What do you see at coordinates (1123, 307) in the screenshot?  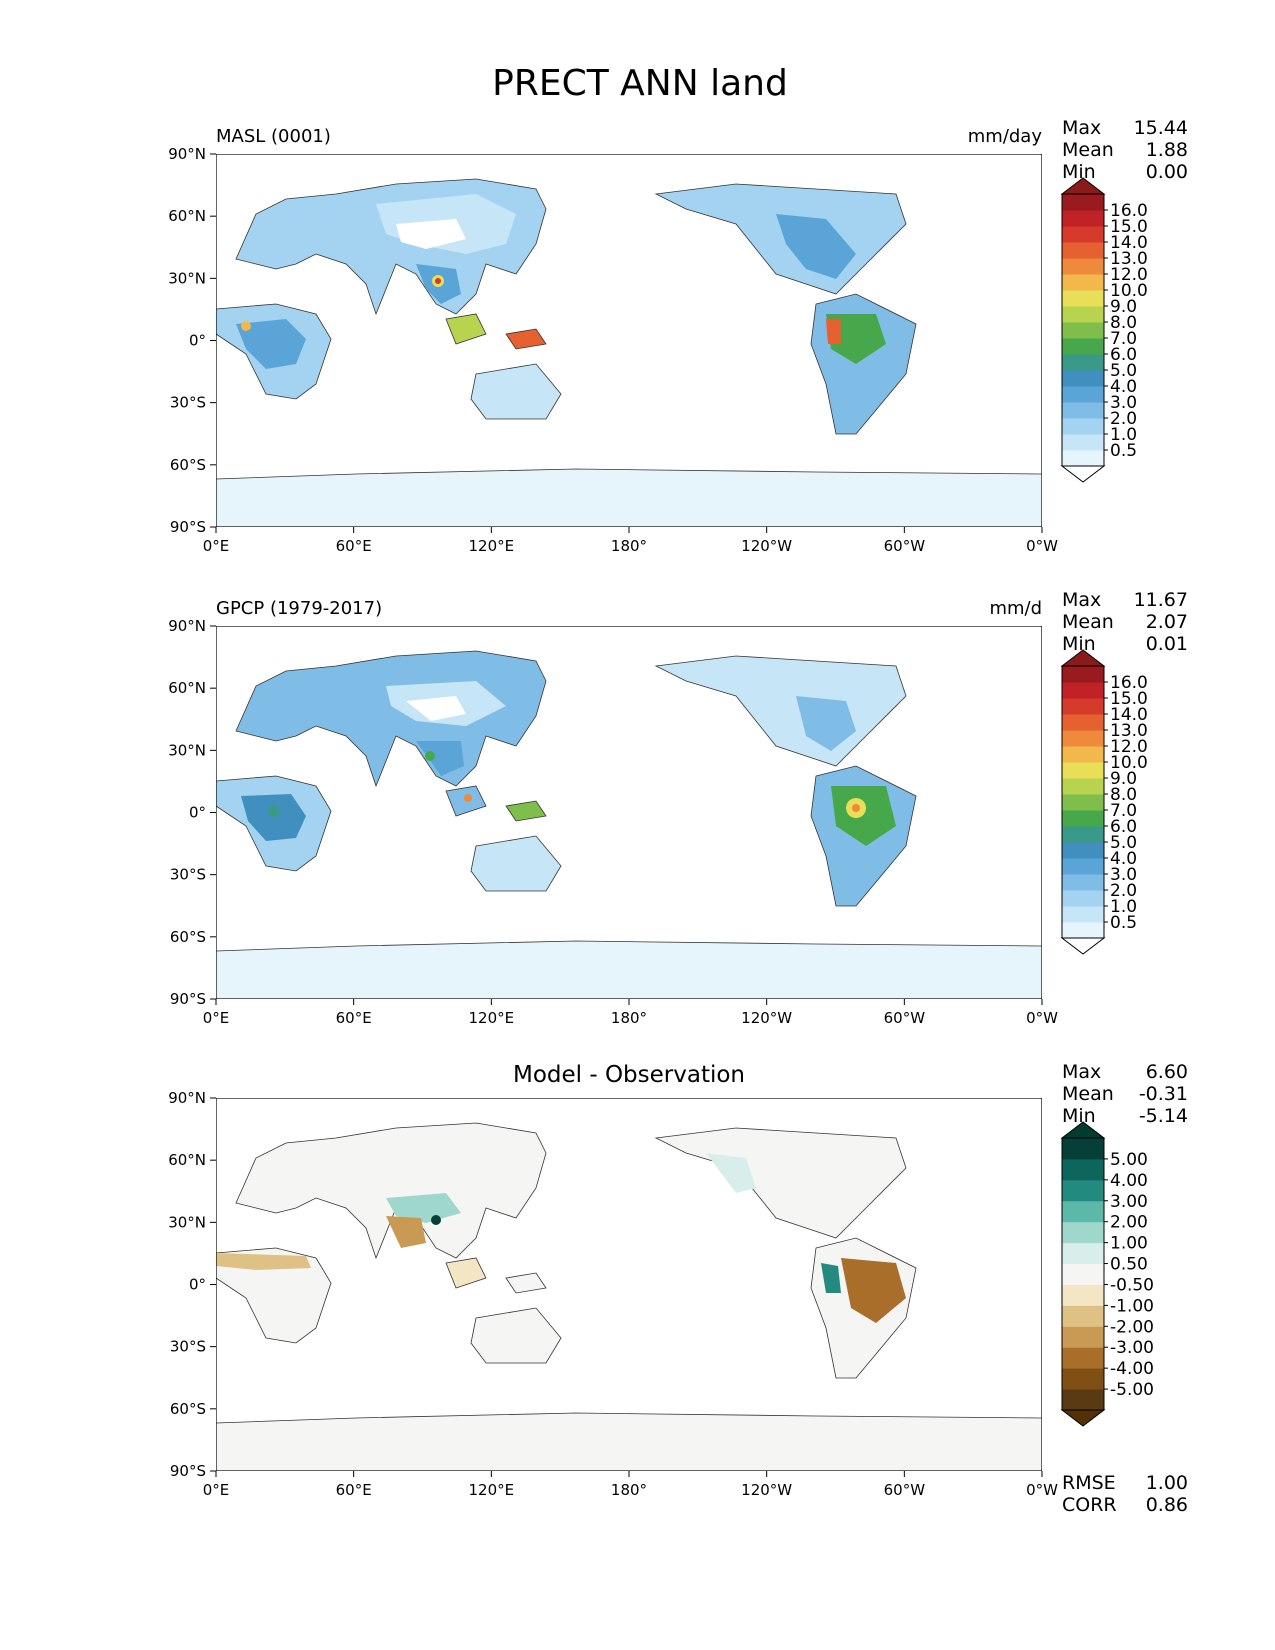 I see `colorbar-tick-label: 9.0` at bounding box center [1123, 307].